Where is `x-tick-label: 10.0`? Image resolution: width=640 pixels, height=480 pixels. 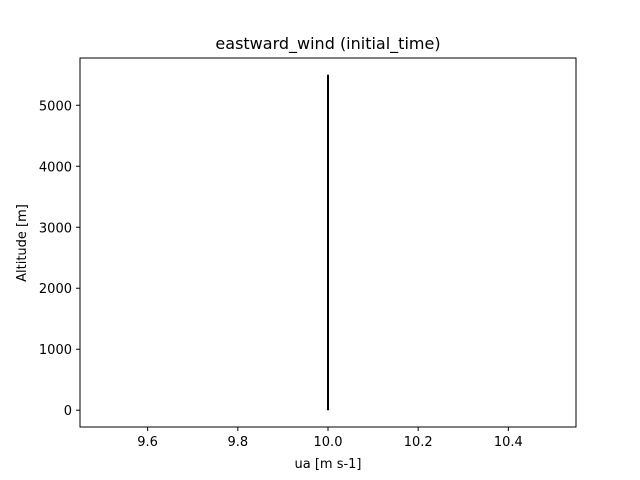
x-tick-label: 10.0 is located at coordinates (328, 442).